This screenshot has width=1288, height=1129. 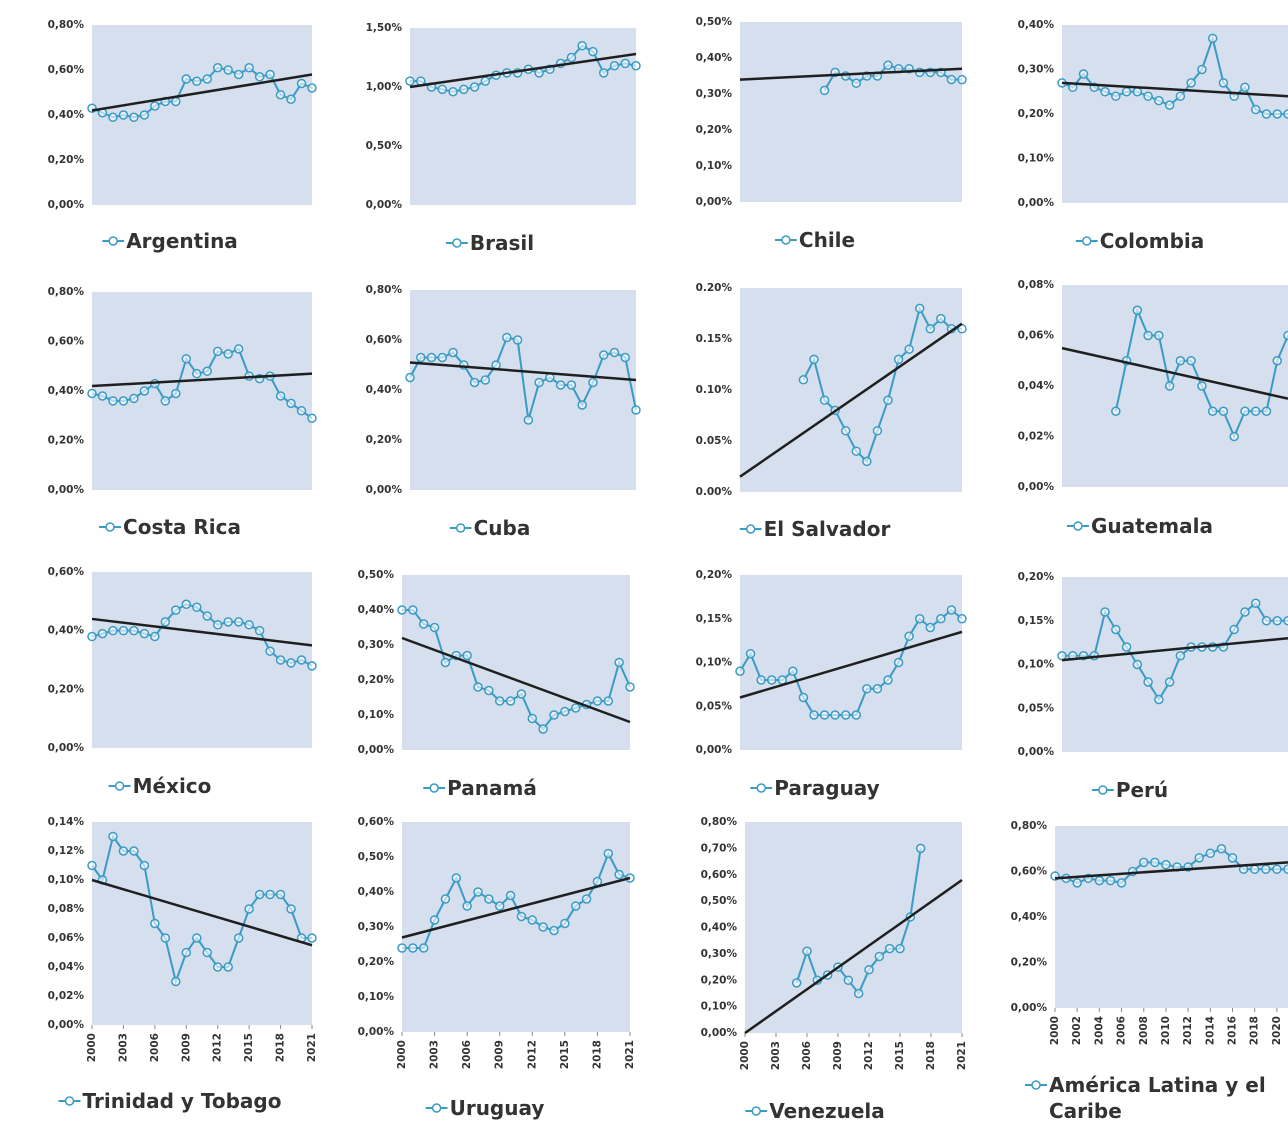 I want to click on y-tick-label: 0,40%, so click(x=66, y=631).